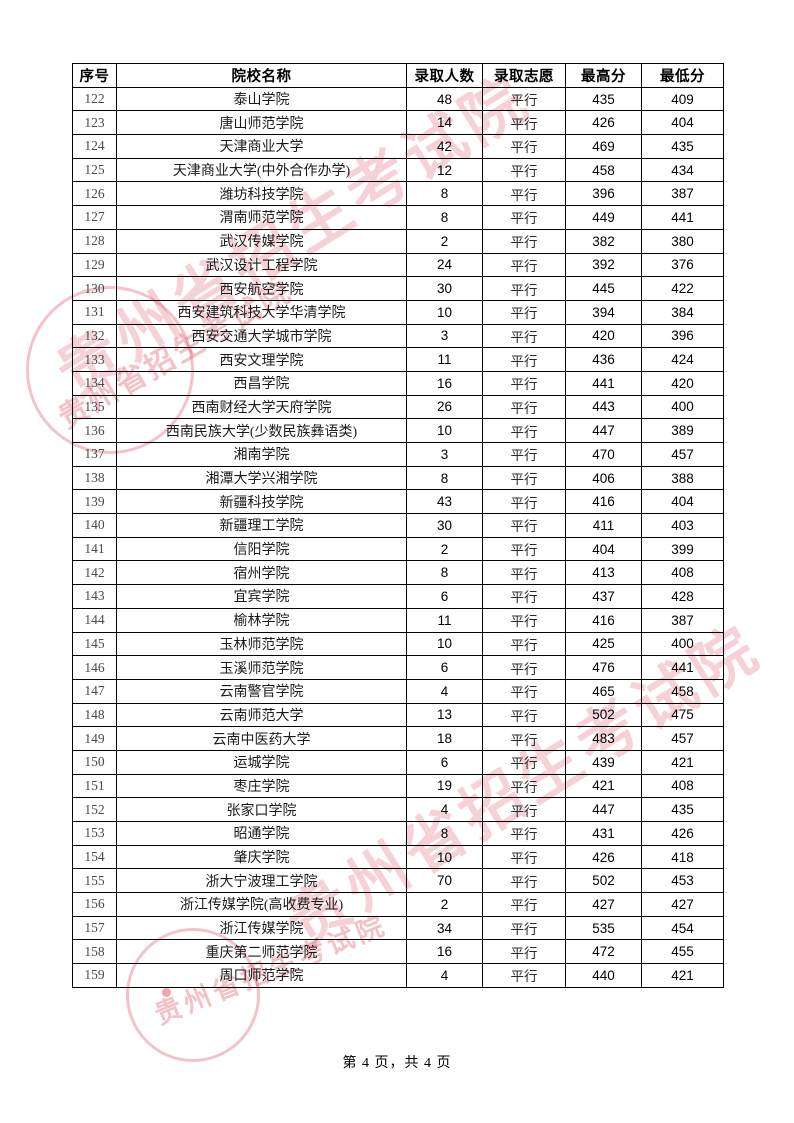 The height and width of the screenshot is (1123, 794). What do you see at coordinates (603, 123) in the screenshot?
I see `cell-highest-score: 426` at bounding box center [603, 123].